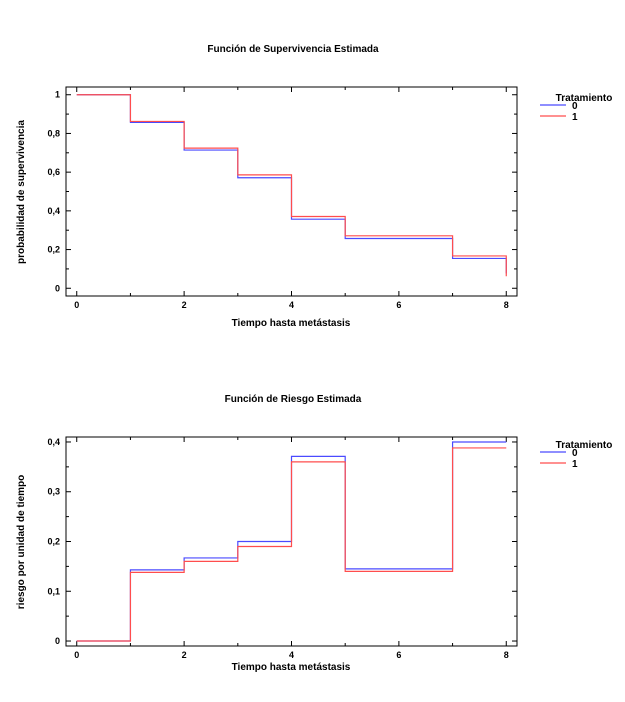 The image size is (625, 702). I want to click on y-tick-label: 0,1, so click(53, 591).